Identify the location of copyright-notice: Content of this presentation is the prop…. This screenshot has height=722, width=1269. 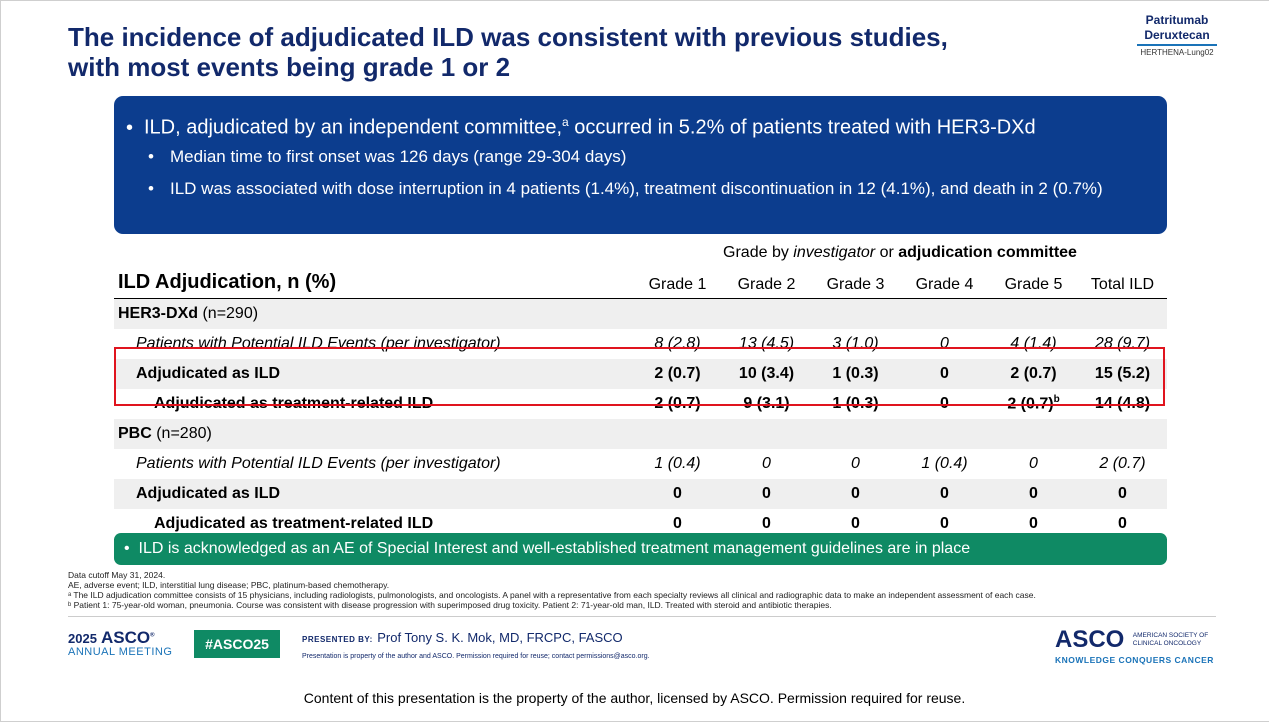
(634, 700).